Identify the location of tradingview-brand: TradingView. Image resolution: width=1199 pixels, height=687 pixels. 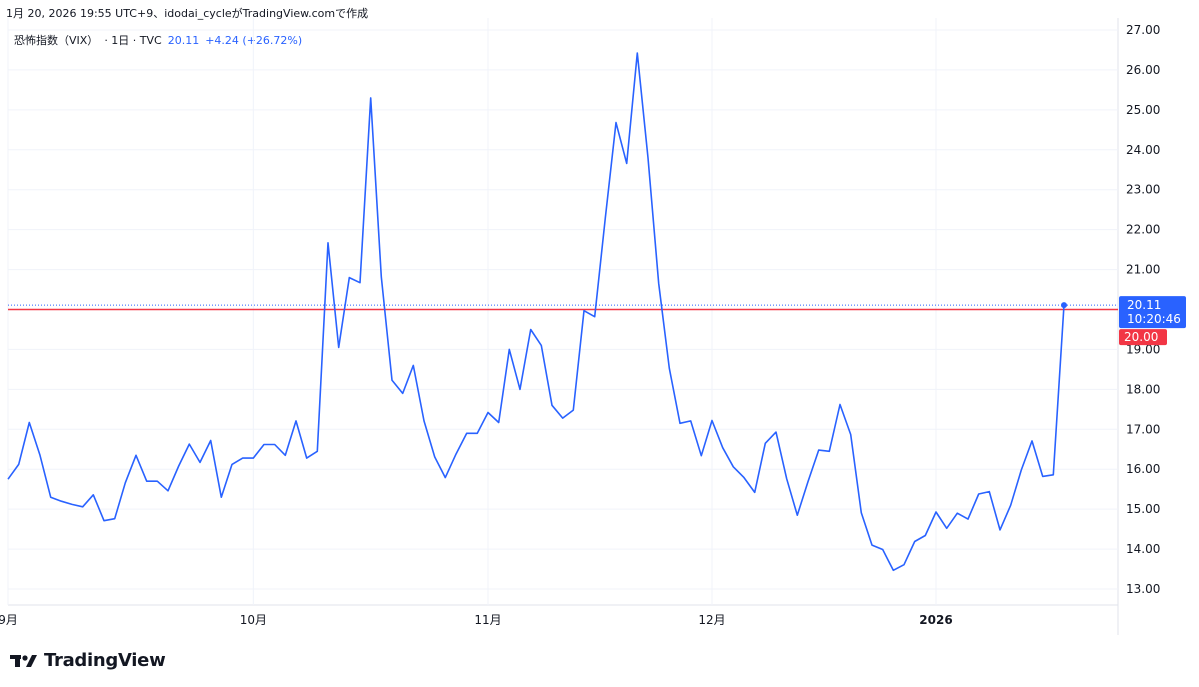
(88, 660).